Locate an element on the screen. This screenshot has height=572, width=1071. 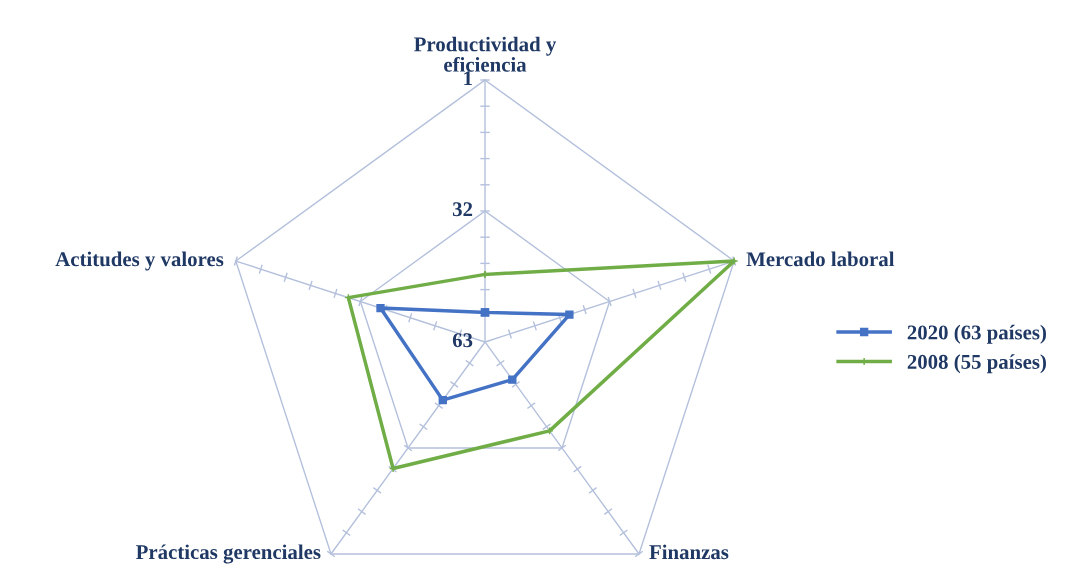
y-tick-label: 32 is located at coordinates (462, 209).